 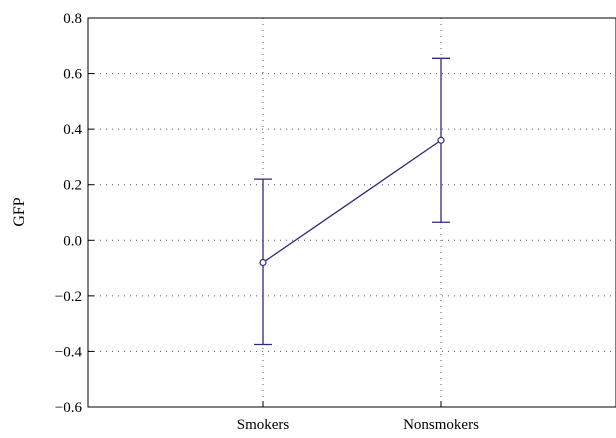 What do you see at coordinates (69, 408) in the screenshot?
I see `y-tick-label: −0.6` at bounding box center [69, 408].